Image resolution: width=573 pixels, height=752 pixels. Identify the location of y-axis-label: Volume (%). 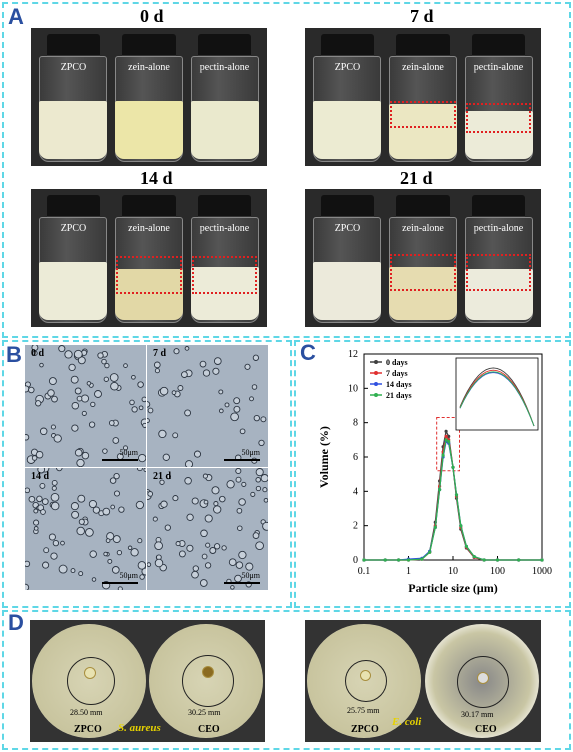
(324, 457).